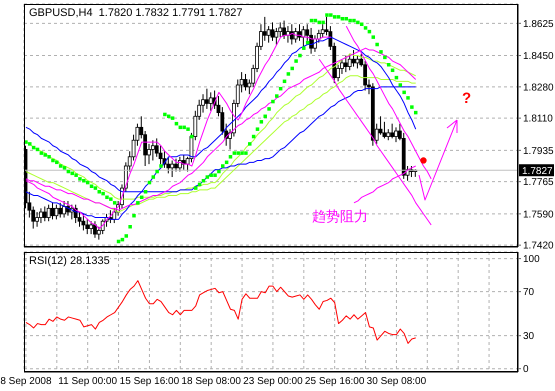  What do you see at coordinates (150, 381) in the screenshot?
I see `x-tick-label: 15 Sep 16:00` at bounding box center [150, 381].